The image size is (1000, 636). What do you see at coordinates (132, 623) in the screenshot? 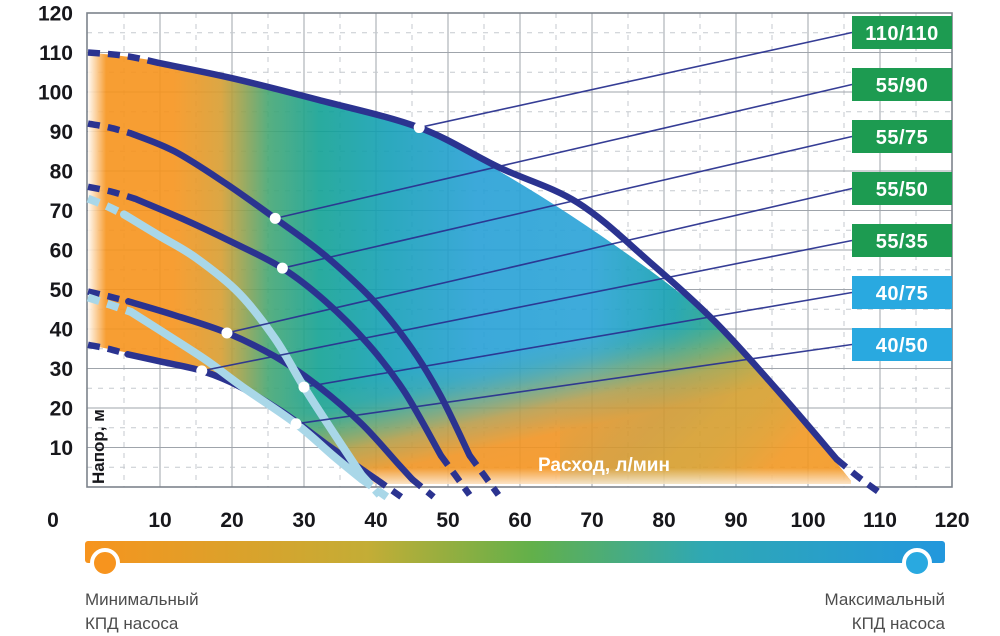
I see `min-efficiency-label-line2: КПД насоса` at bounding box center [132, 623].